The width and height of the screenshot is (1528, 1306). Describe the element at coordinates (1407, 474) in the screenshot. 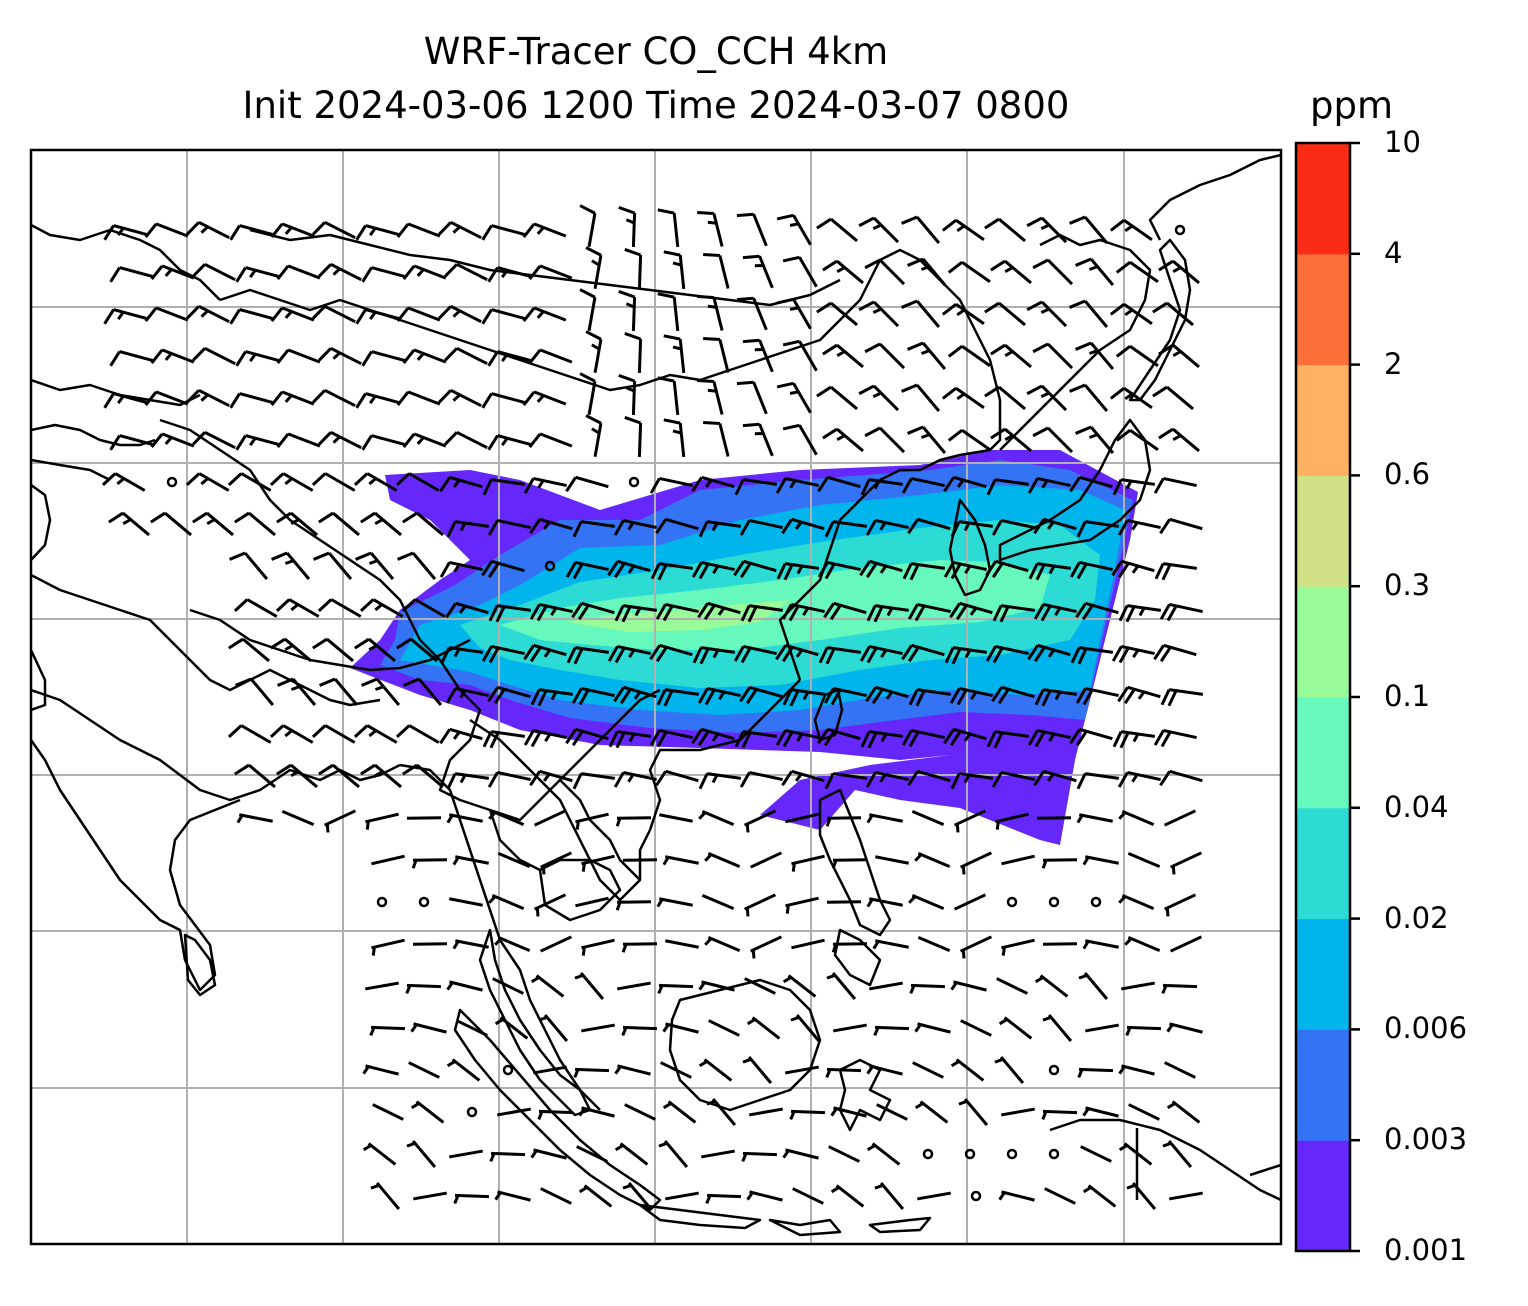

I see `colorbar-tick-label: 0.6` at that location.